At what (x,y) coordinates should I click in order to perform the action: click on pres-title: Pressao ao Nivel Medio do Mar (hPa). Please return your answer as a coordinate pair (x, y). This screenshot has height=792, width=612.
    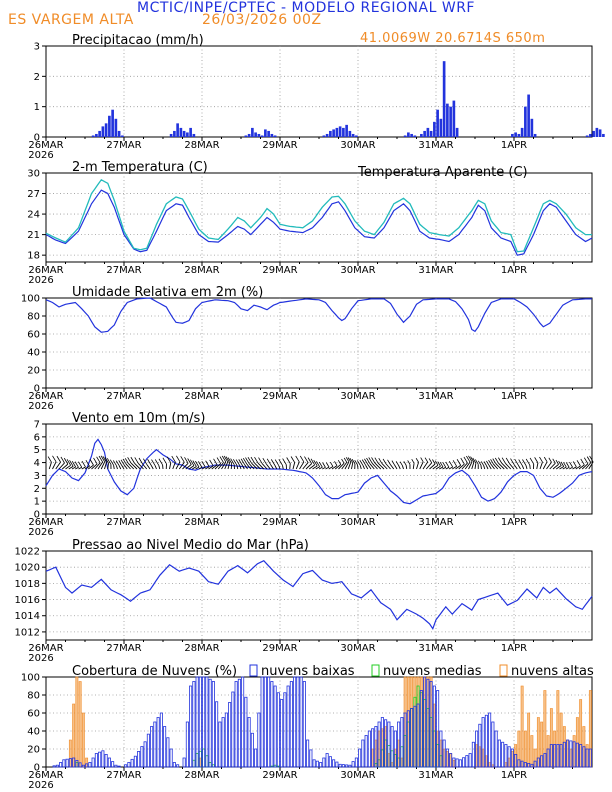
    Looking at the image, I should click on (190, 545).